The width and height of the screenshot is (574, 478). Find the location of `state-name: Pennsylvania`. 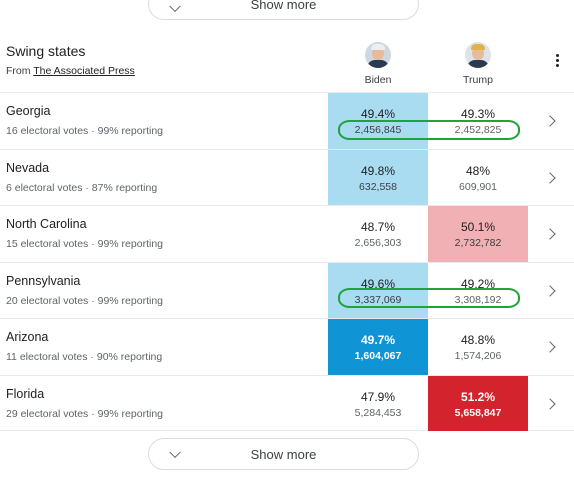

state-name: Pennsylvania is located at coordinates (43, 280).